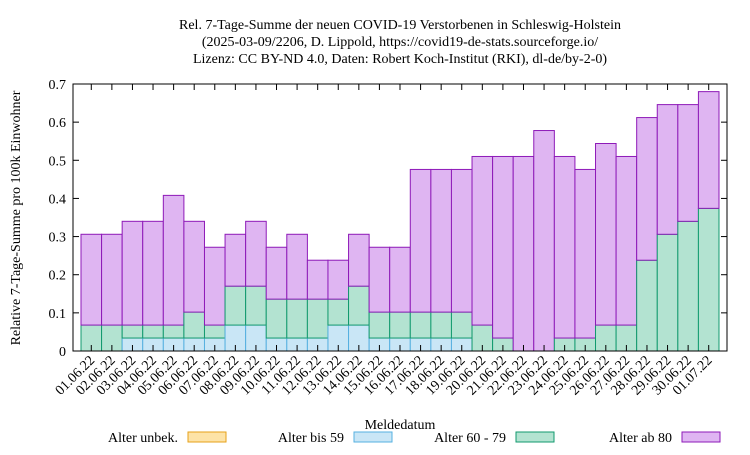 The width and height of the screenshot is (750, 455). I want to click on y-tick-label: 0.1, so click(58, 314).